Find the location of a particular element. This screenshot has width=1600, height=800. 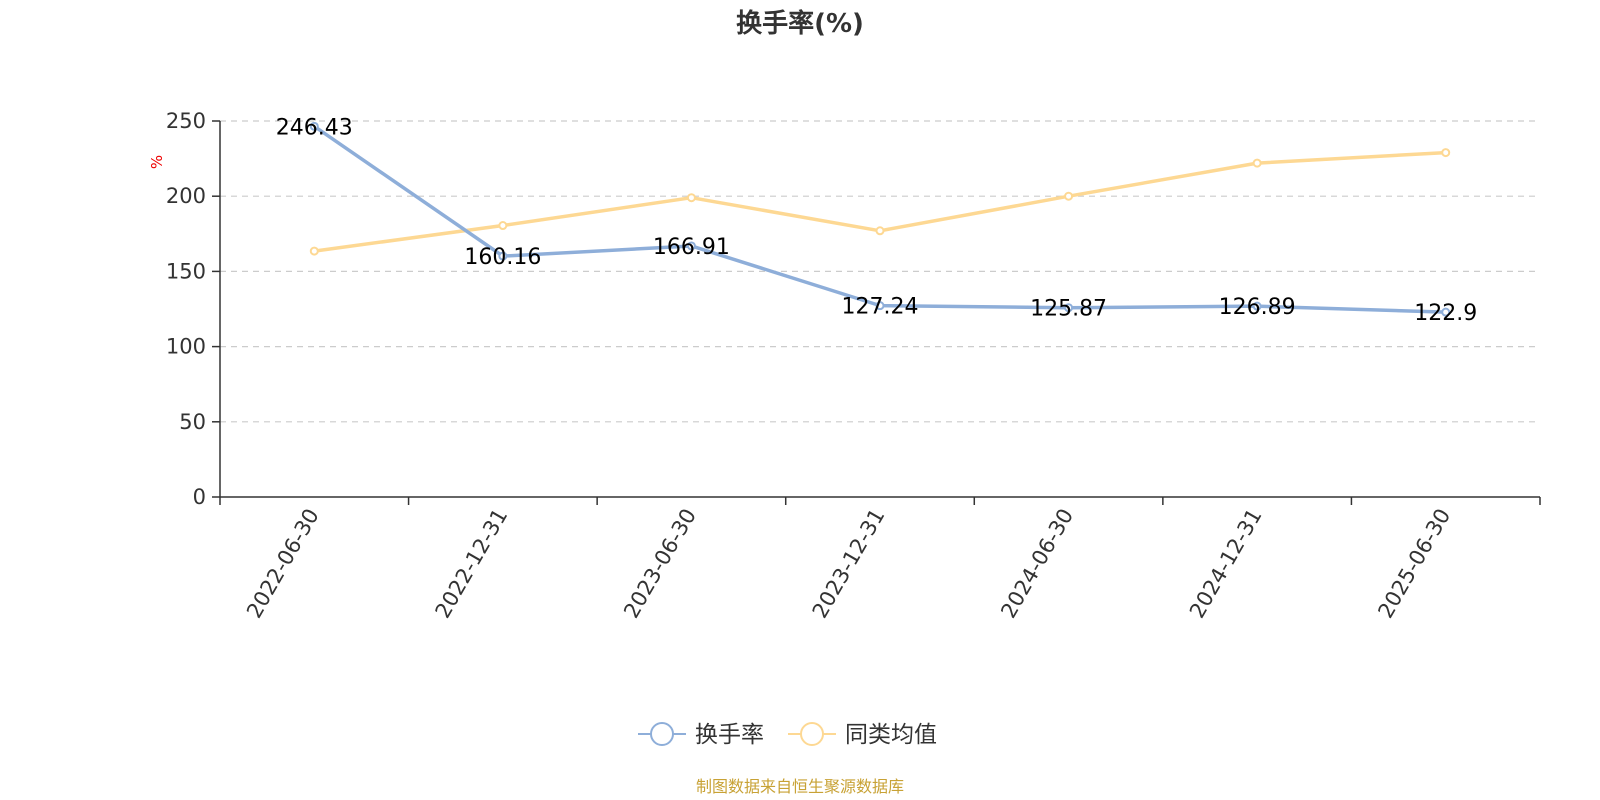

data-label: 126.89 is located at coordinates (1257, 307).